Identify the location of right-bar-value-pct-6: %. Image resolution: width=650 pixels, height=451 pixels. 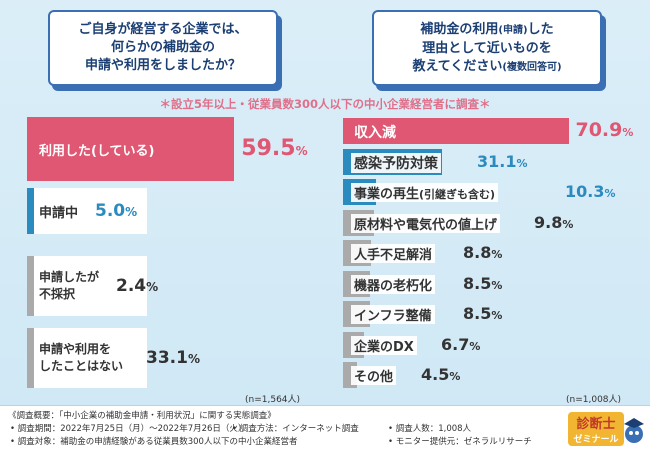
(497, 316).